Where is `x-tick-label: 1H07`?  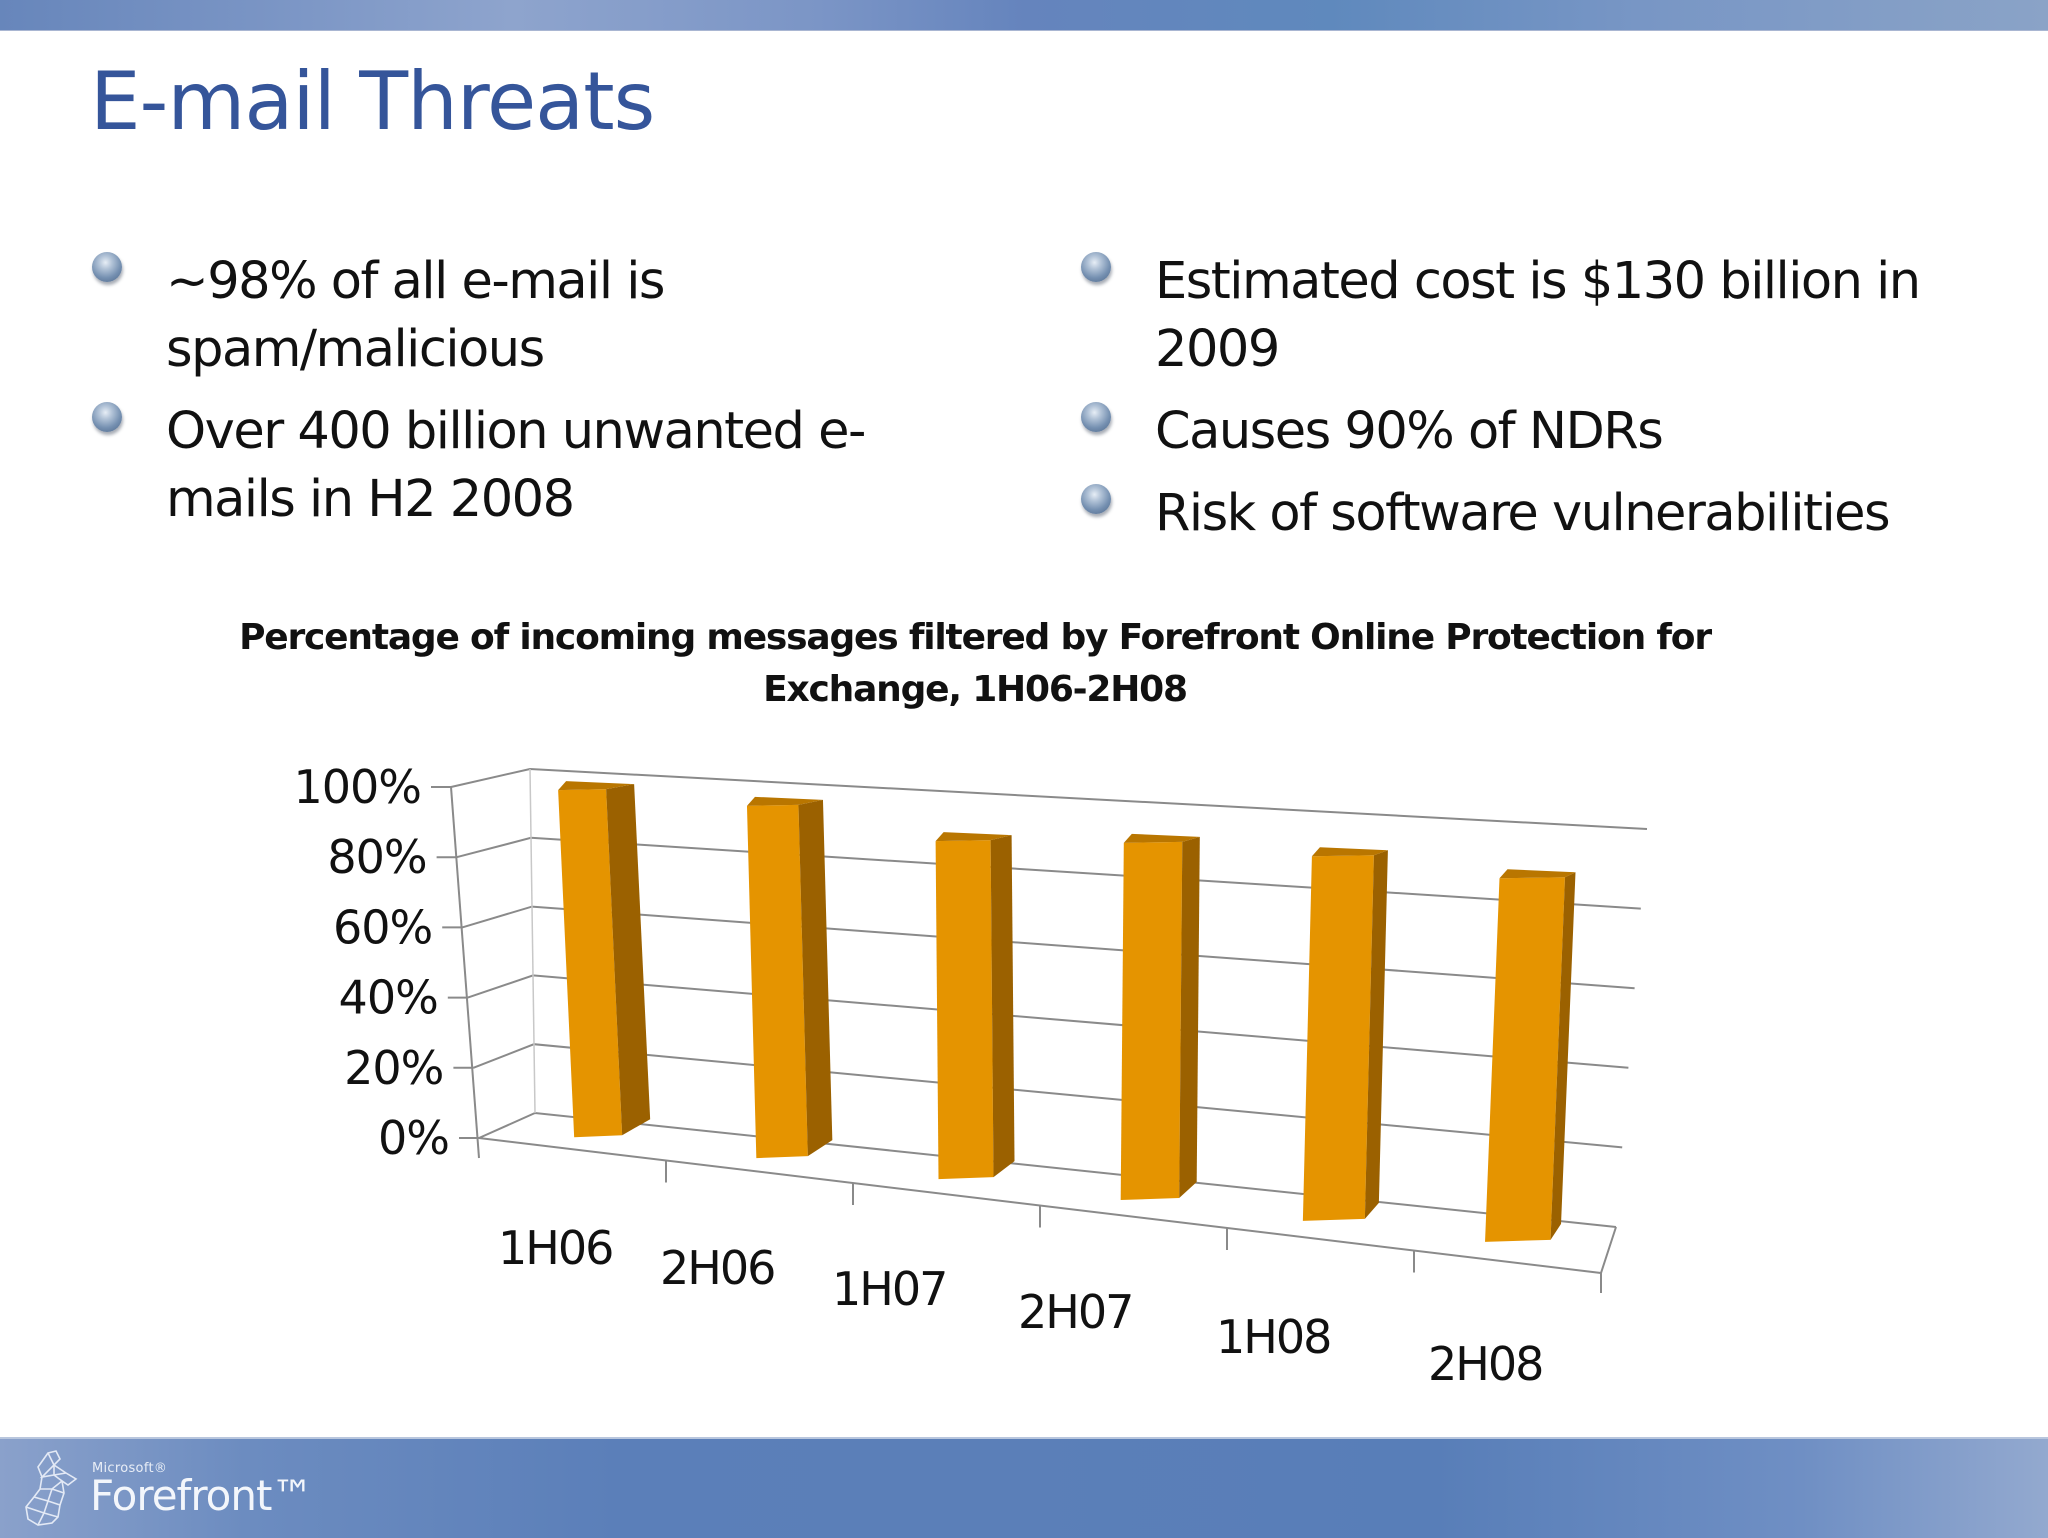
x-tick-label: 1H07 is located at coordinates (889, 1289).